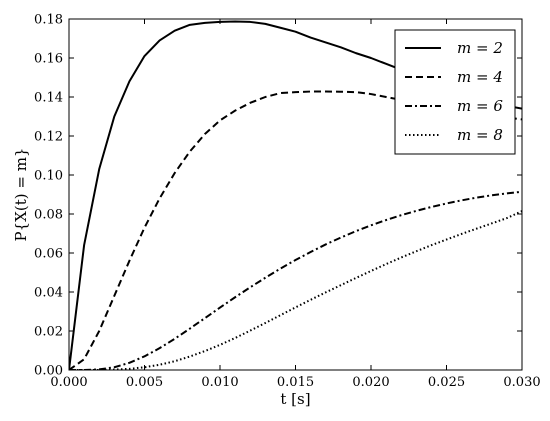  What do you see at coordinates (48, 20) in the screenshot?
I see `y-tick-label: 0.18` at bounding box center [48, 20].